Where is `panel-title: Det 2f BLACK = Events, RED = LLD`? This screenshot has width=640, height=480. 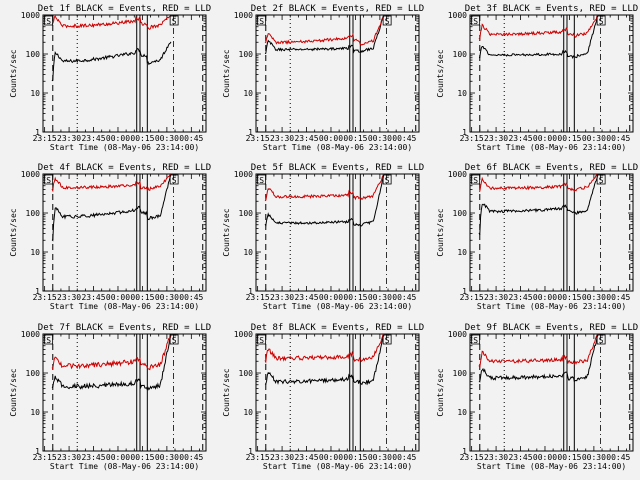
panel-title: Det 2f BLACK = Events, RED = LLD is located at coordinates (337, 9).